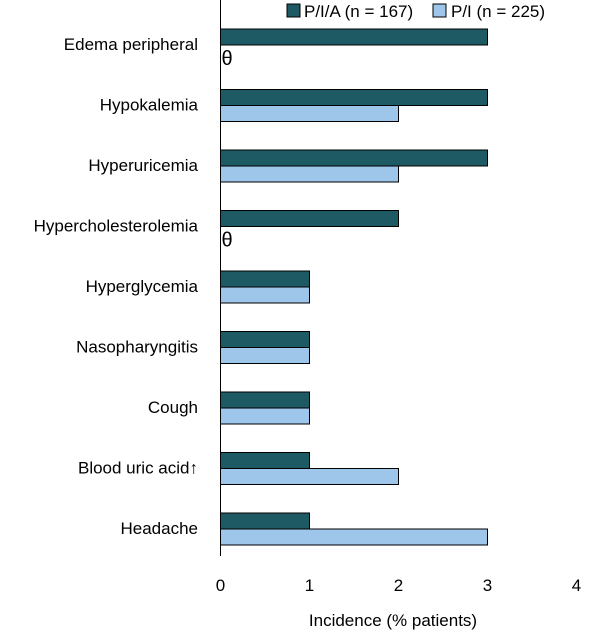 This screenshot has width=590, height=635. What do you see at coordinates (143, 165) in the screenshot?
I see `category-label: Hyperuricemia` at bounding box center [143, 165].